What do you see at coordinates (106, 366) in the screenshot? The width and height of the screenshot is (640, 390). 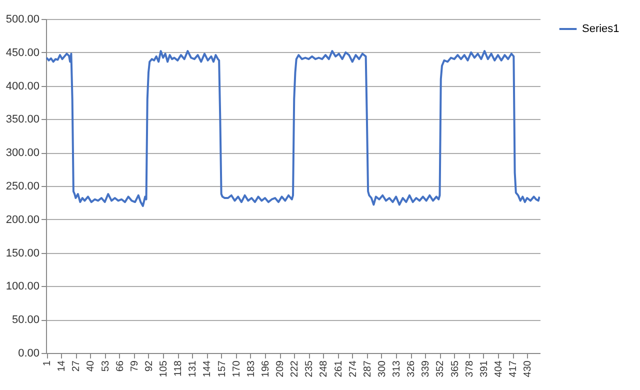 I see `x-tick-label: 53` at bounding box center [106, 366].